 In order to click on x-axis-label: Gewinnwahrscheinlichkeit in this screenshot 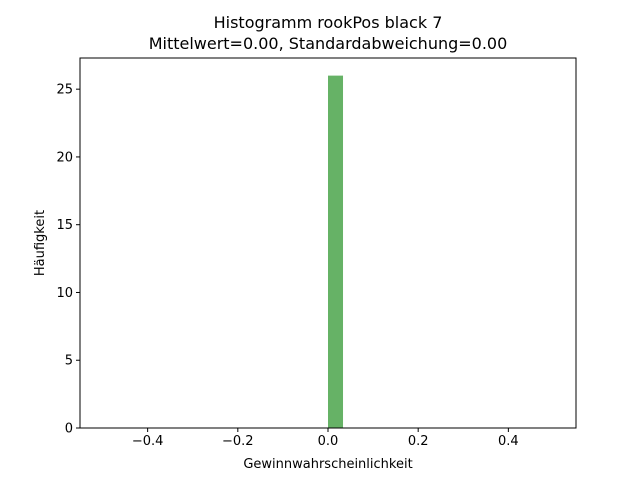, I will do `click(327, 464)`.